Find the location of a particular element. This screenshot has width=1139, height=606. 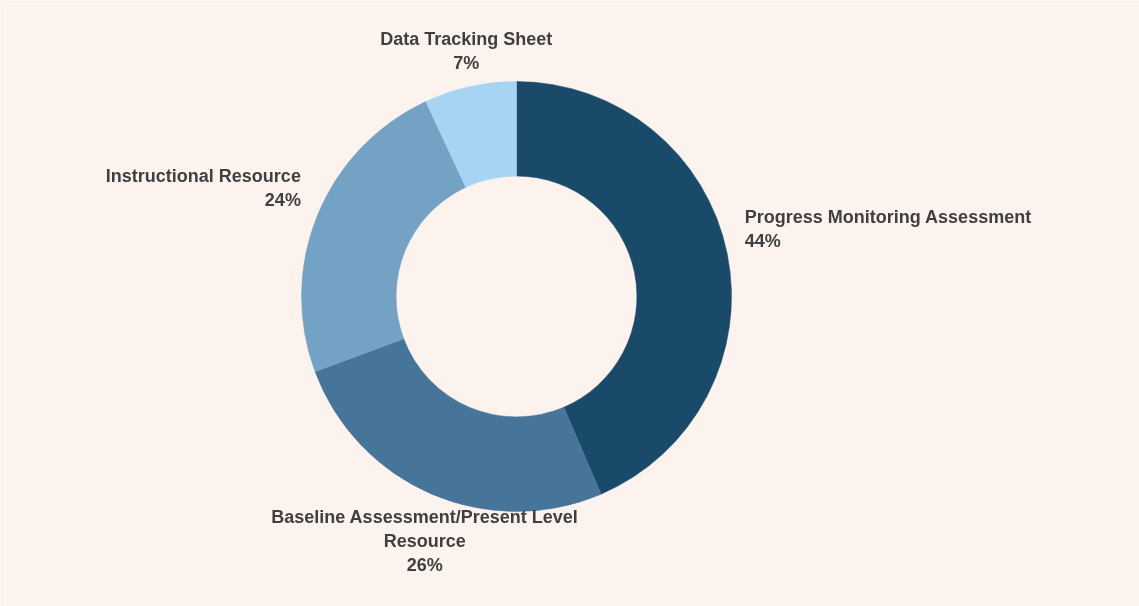

data-label: 24% is located at coordinates (282, 199).